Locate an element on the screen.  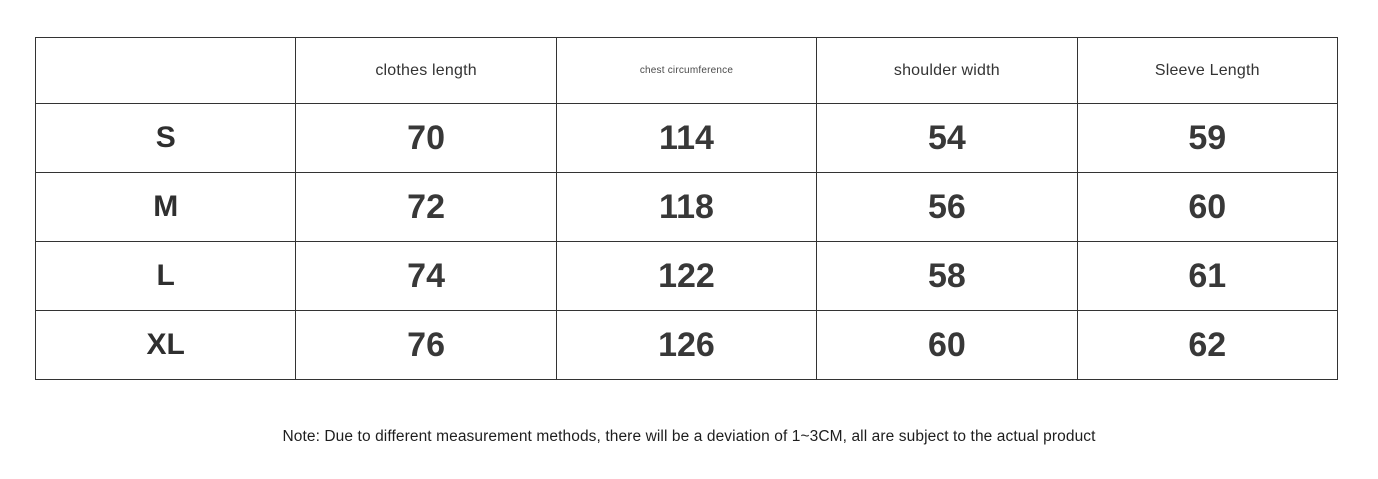
column-header-shoulder-width: shoulder width is located at coordinates (947, 70).